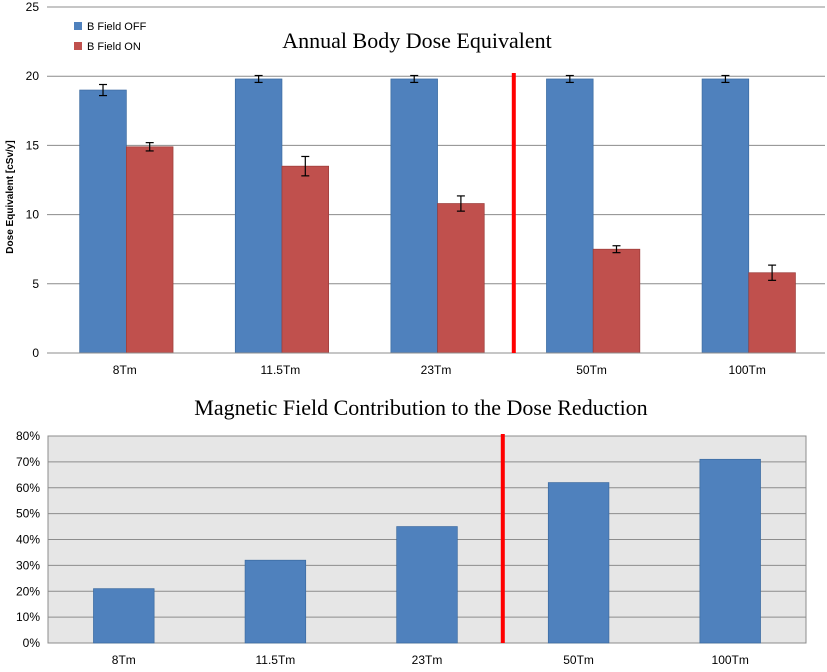 Image resolution: width=827 pixels, height=672 pixels. Describe the element at coordinates (117, 27) in the screenshot. I see `legend-label-off: B Field OFF` at that location.